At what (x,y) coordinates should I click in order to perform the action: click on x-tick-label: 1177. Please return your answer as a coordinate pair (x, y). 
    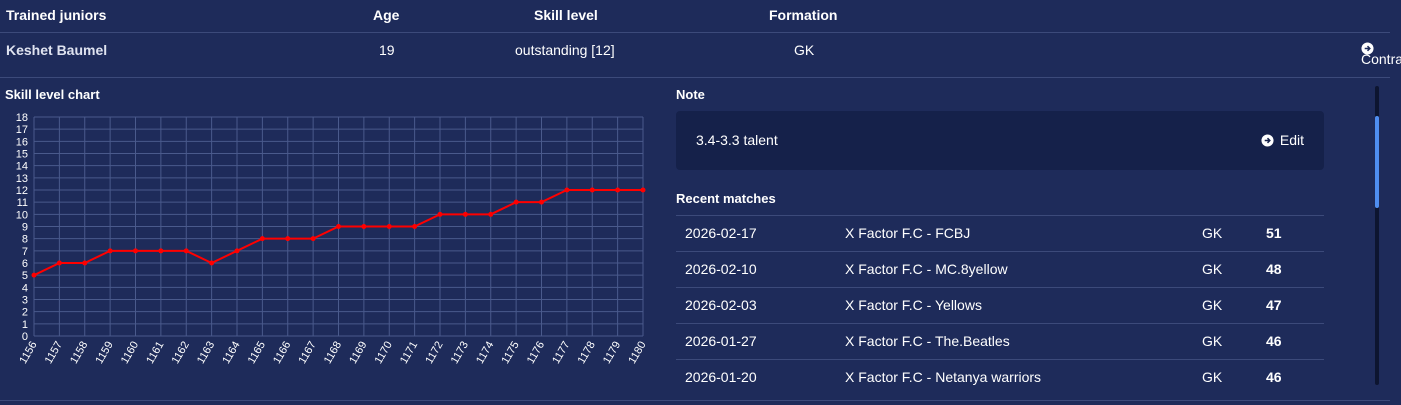
    Looking at the image, I should click on (561, 353).